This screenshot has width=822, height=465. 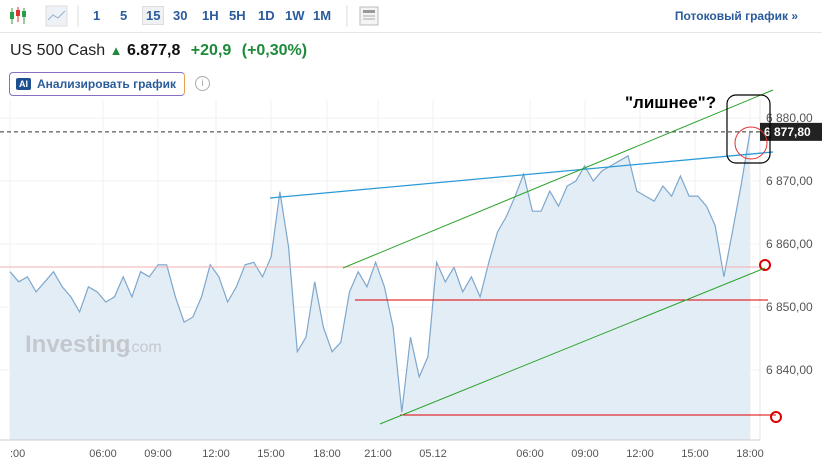 What do you see at coordinates (670, 102) in the screenshot?
I see `annotation-text: "лишнее"?` at bounding box center [670, 102].